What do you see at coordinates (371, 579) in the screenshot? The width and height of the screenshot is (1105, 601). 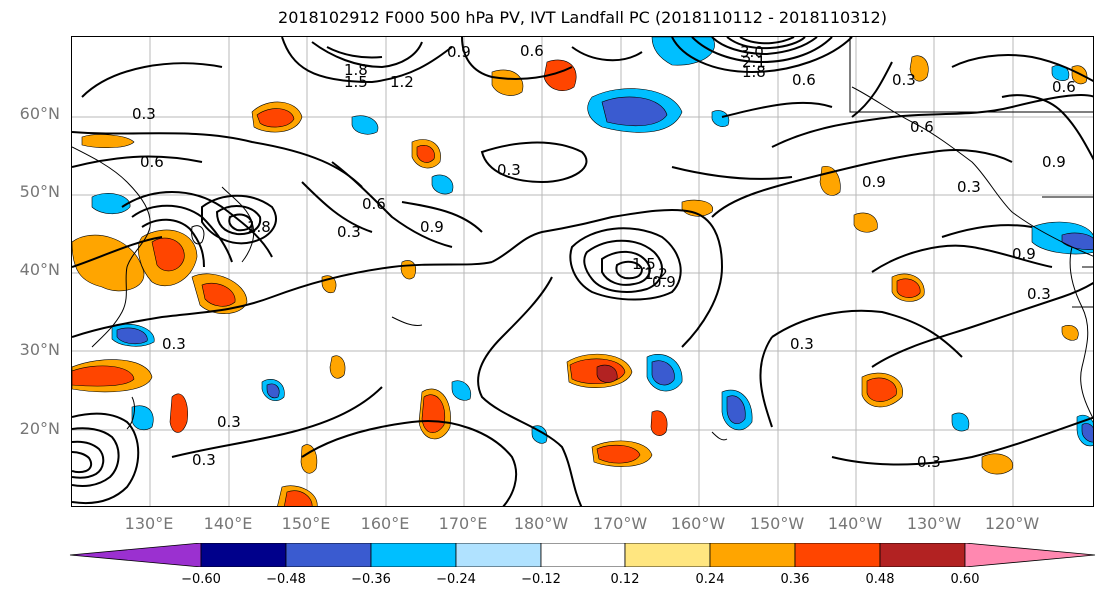 I see `colorbar-tick: −0.36` at bounding box center [371, 579].